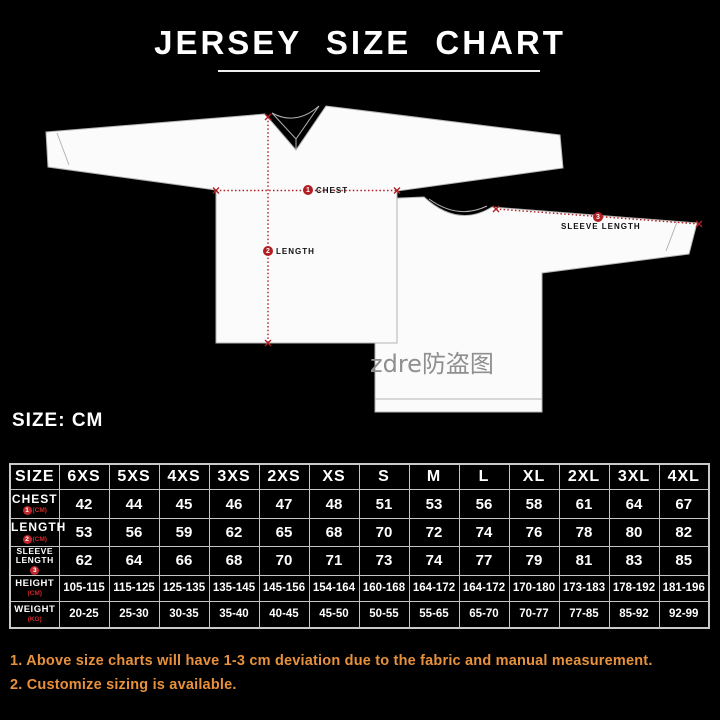  What do you see at coordinates (284, 614) in the screenshot?
I see `size-cell: 40-45` at bounding box center [284, 614].